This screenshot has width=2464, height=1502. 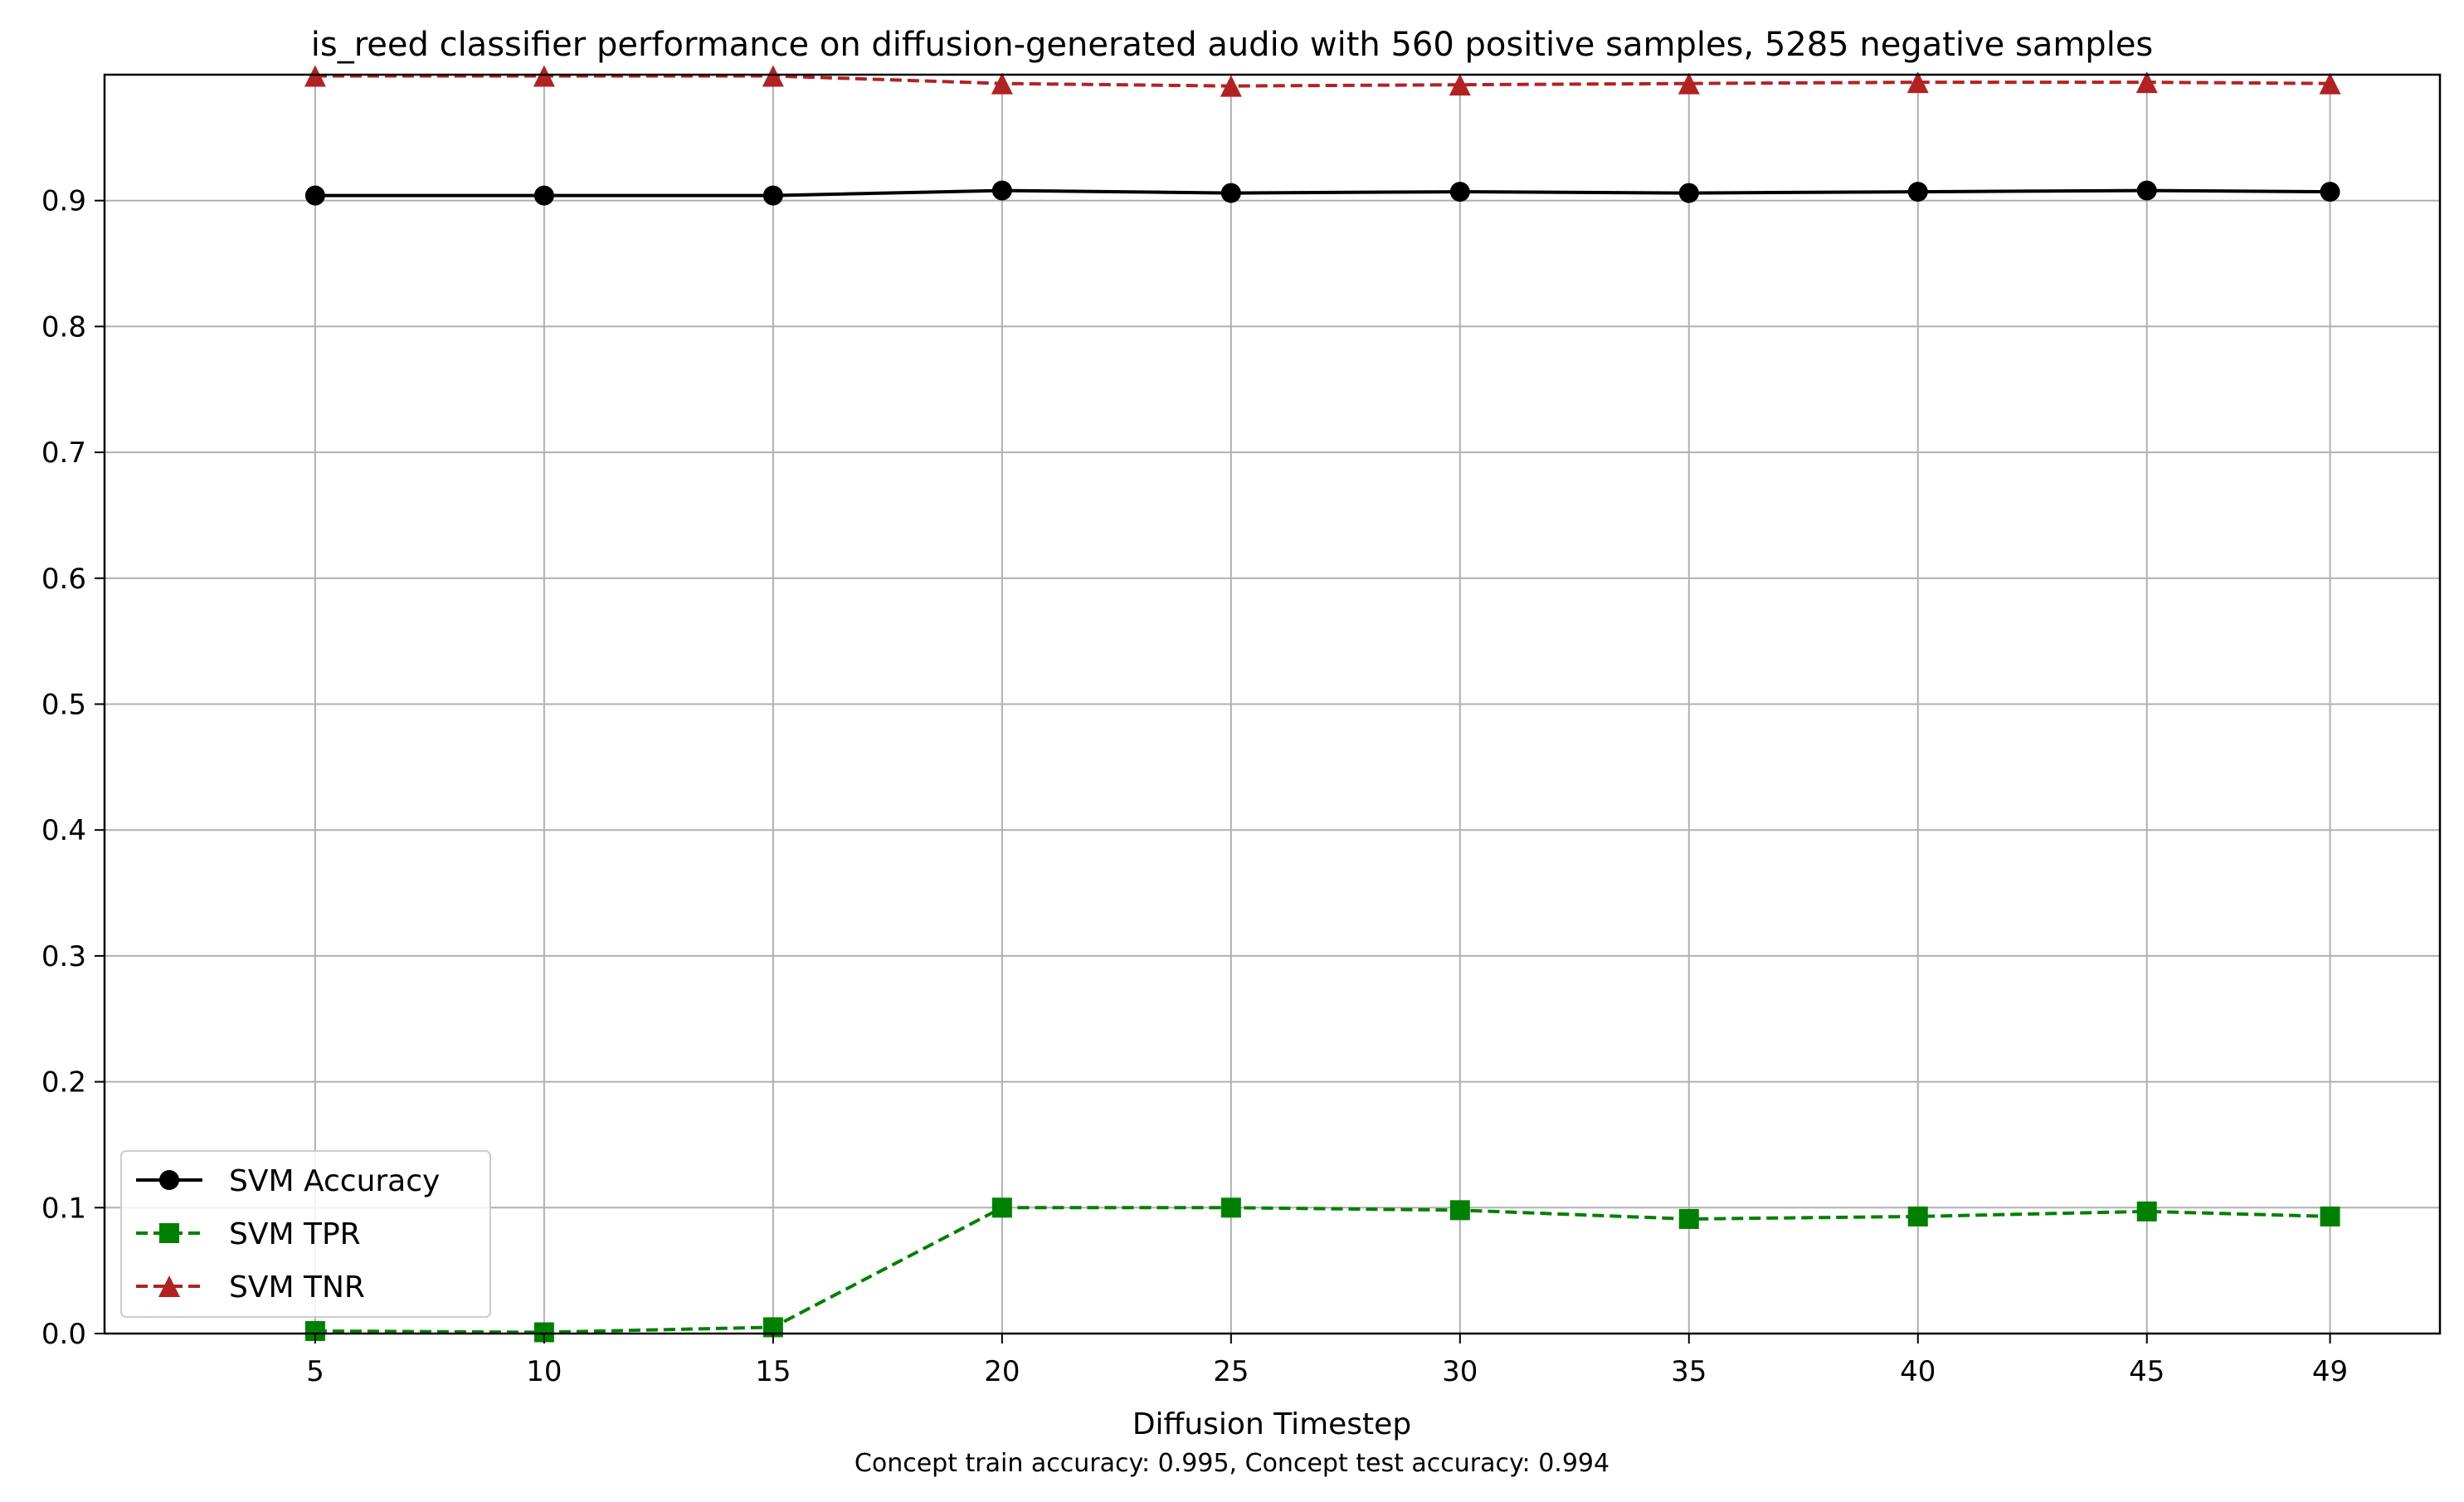 I want to click on x-tick-label: 30, so click(x=1460, y=1371).